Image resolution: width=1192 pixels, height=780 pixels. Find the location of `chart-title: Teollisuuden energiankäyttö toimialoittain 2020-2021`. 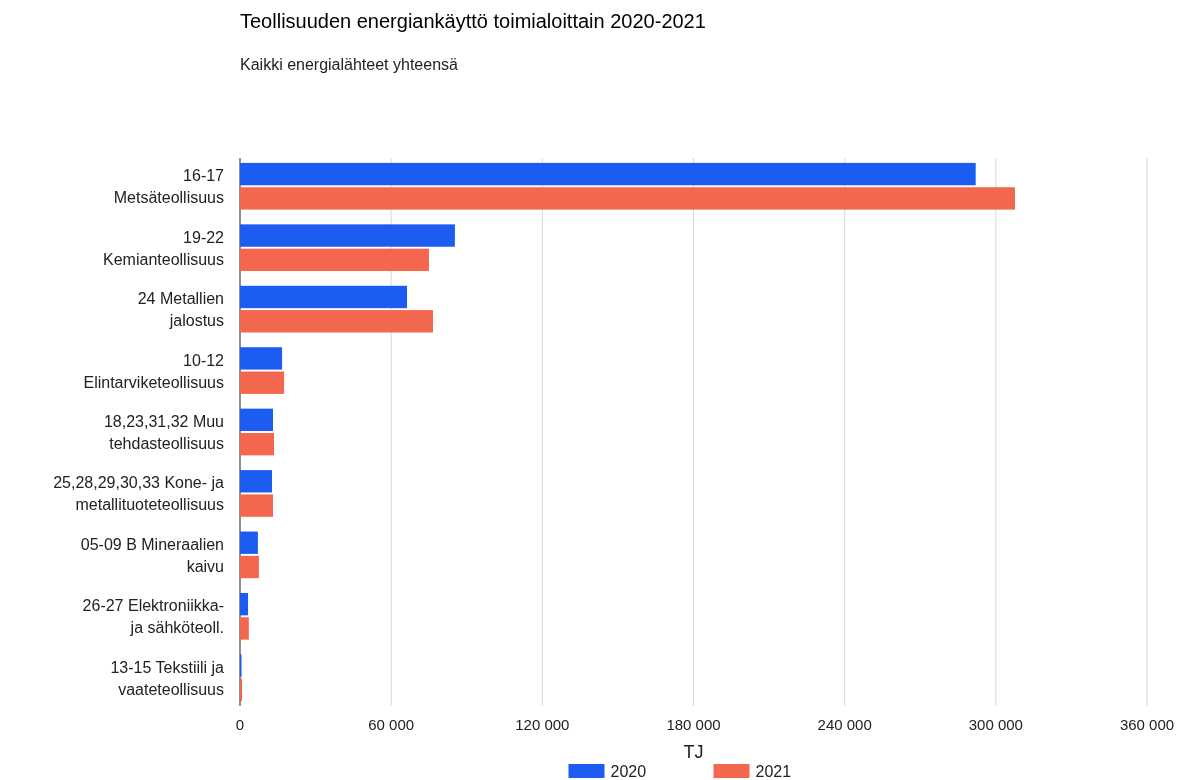

chart-title: Teollisuuden energiankäyttö toimialoittain 2020-2021 is located at coordinates (473, 21).